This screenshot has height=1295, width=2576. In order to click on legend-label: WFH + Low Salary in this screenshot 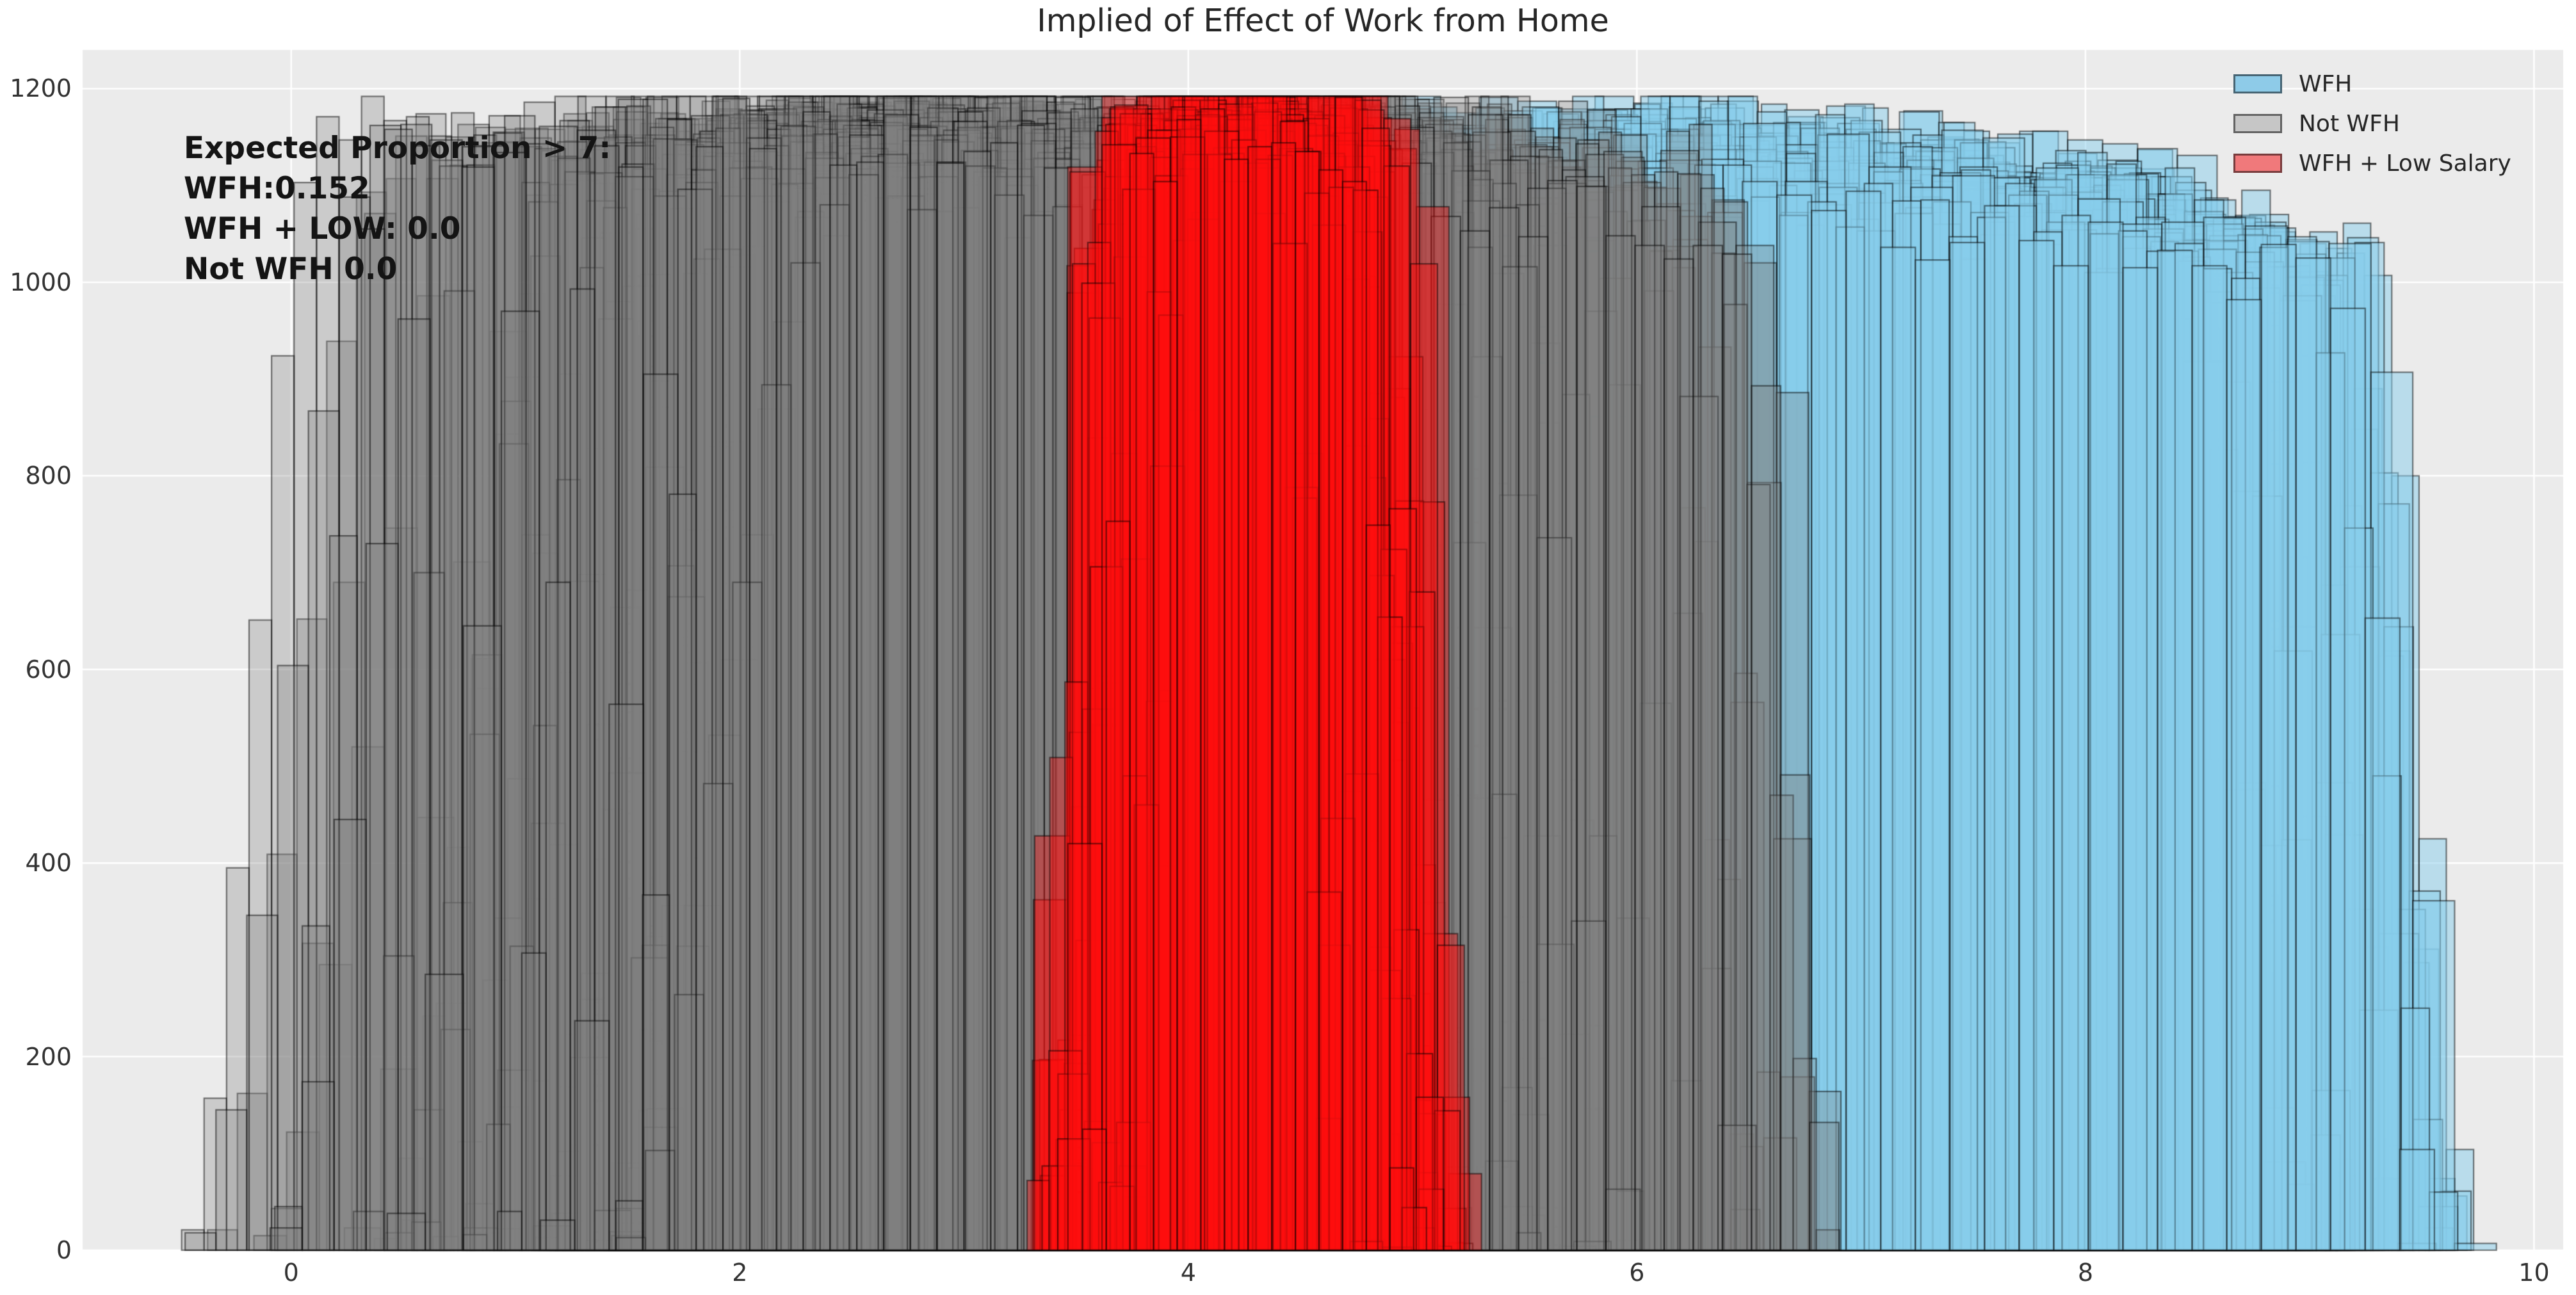, I will do `click(2405, 164)`.